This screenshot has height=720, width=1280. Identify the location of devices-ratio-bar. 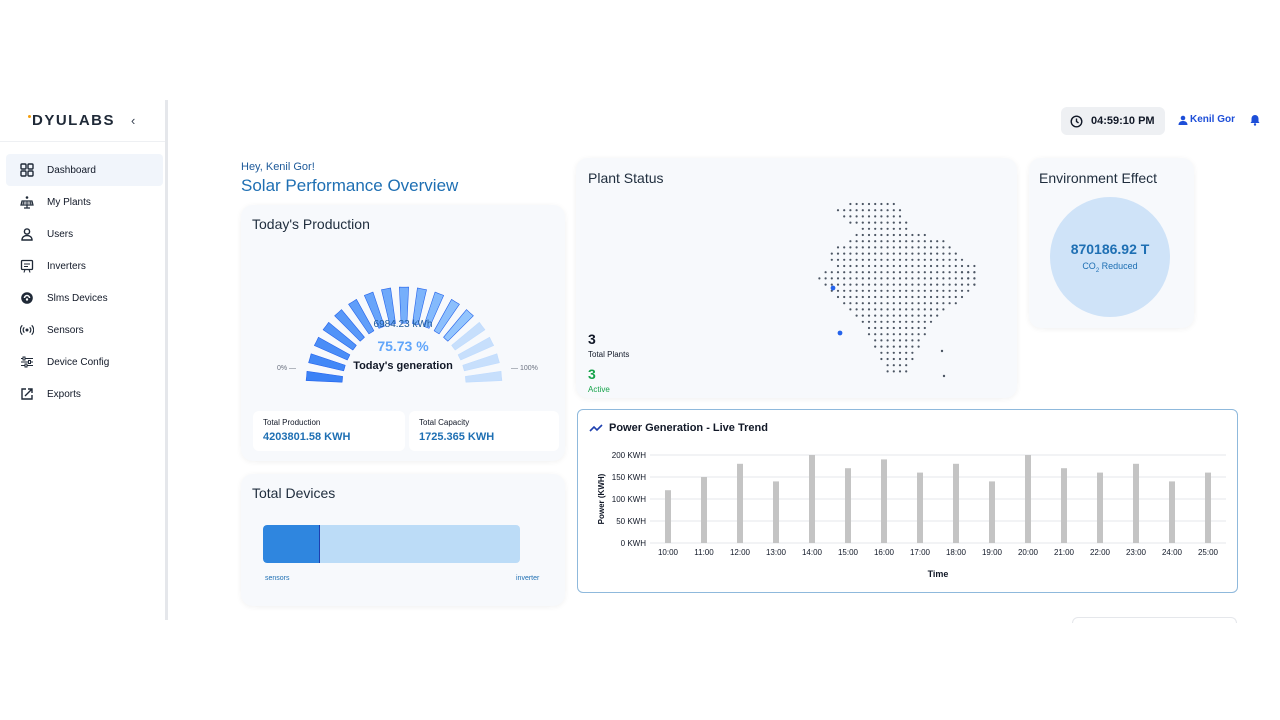
(391, 544).